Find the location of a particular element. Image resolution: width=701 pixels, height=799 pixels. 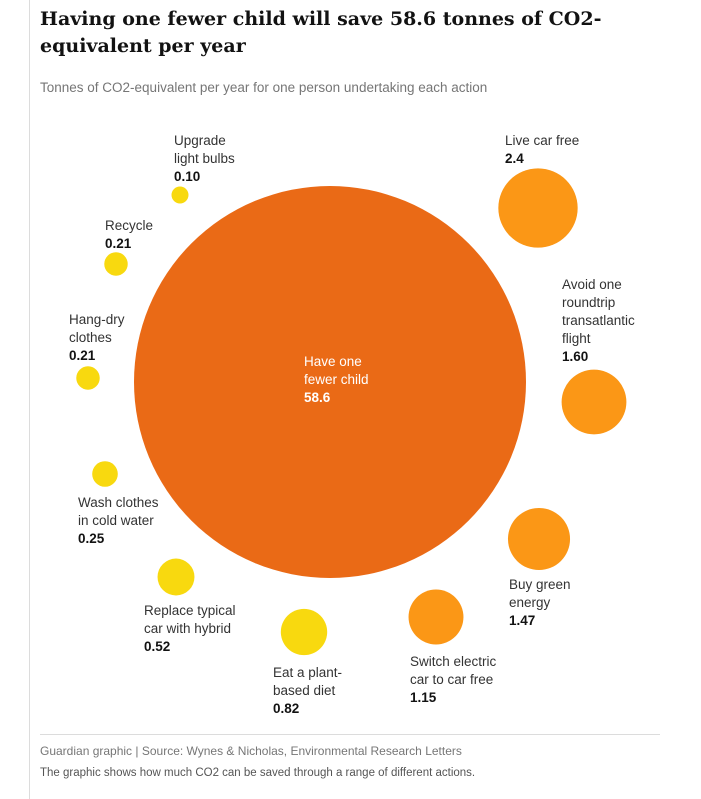

bubble-eat-a-plant-based-diet is located at coordinates (304, 632).